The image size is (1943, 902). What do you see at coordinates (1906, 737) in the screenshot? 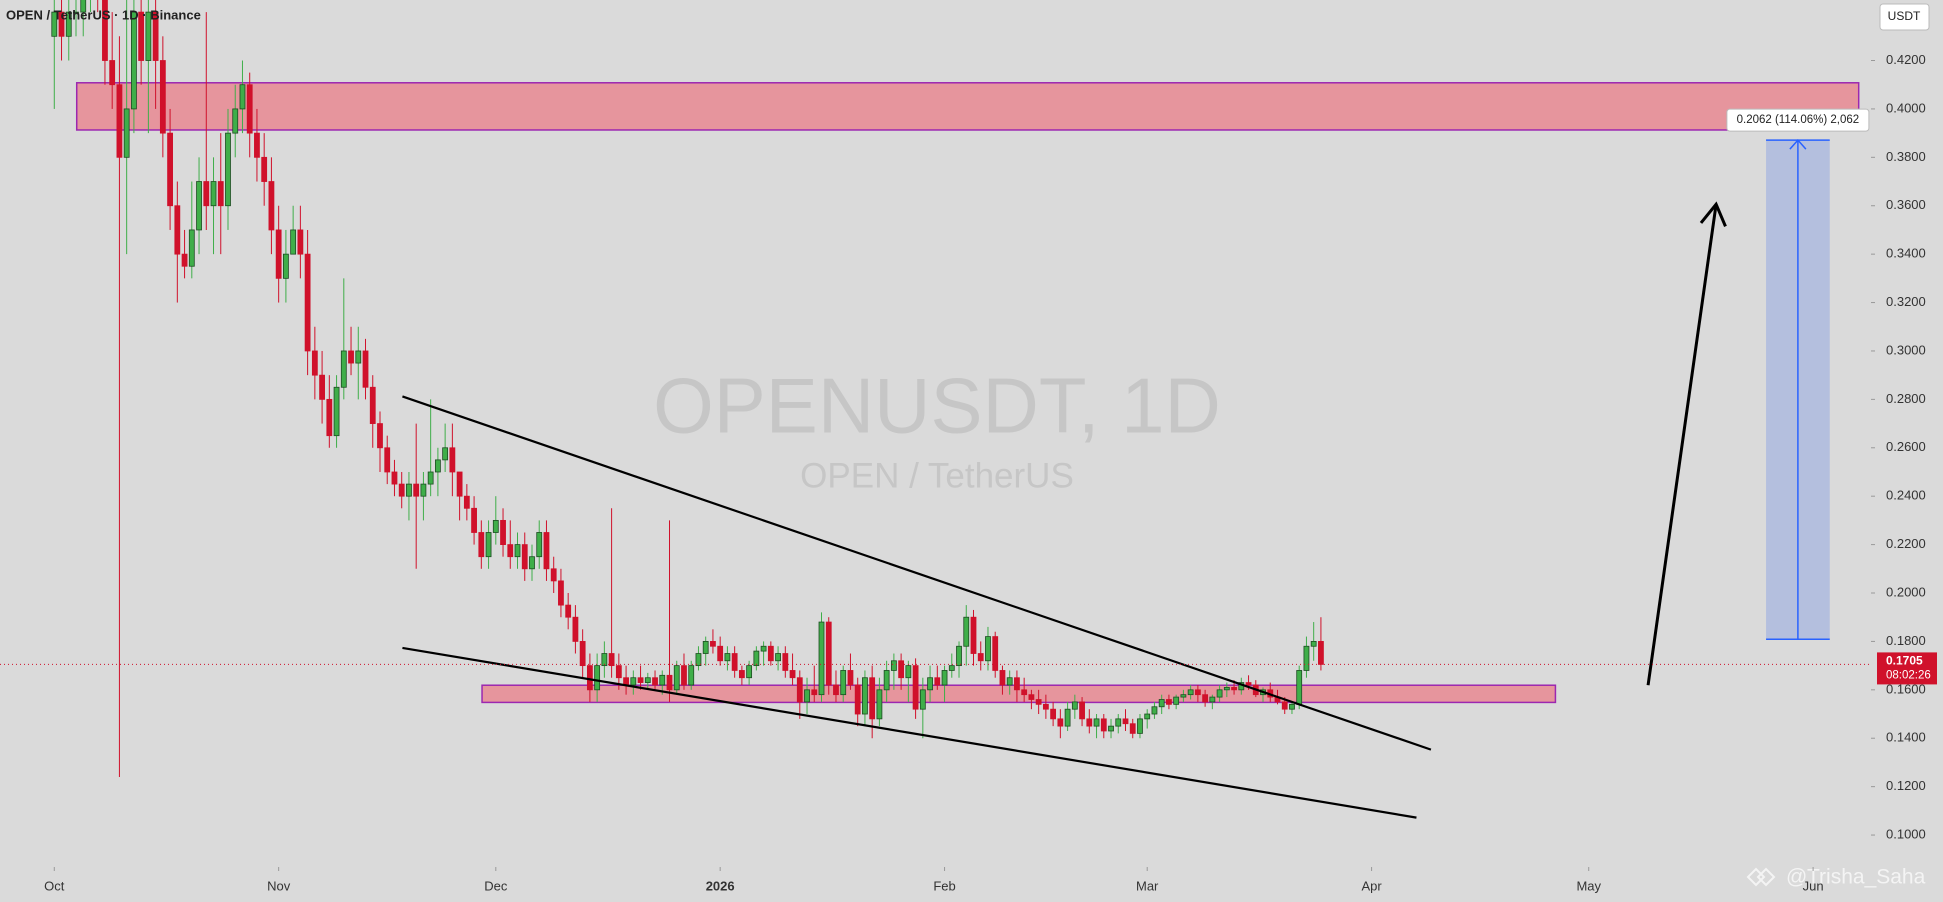
I see `y-tick-label: 0.1400` at bounding box center [1906, 737].